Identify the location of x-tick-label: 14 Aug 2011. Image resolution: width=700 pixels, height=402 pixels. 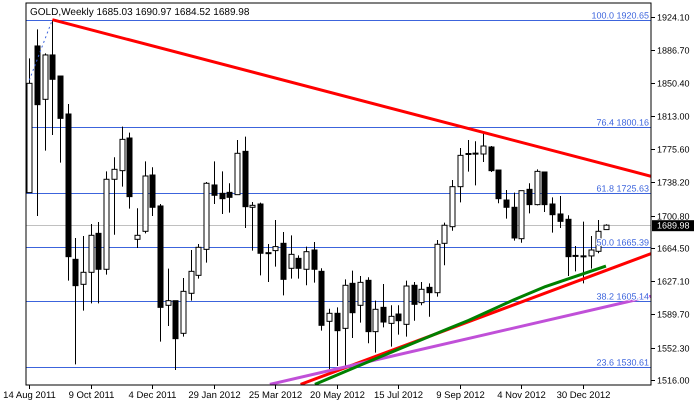
(29, 395).